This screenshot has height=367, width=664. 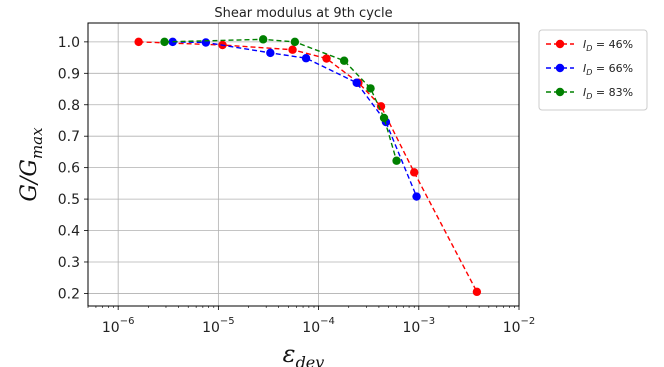 I want to click on y-tick-label: 0.3, so click(x=69, y=263).